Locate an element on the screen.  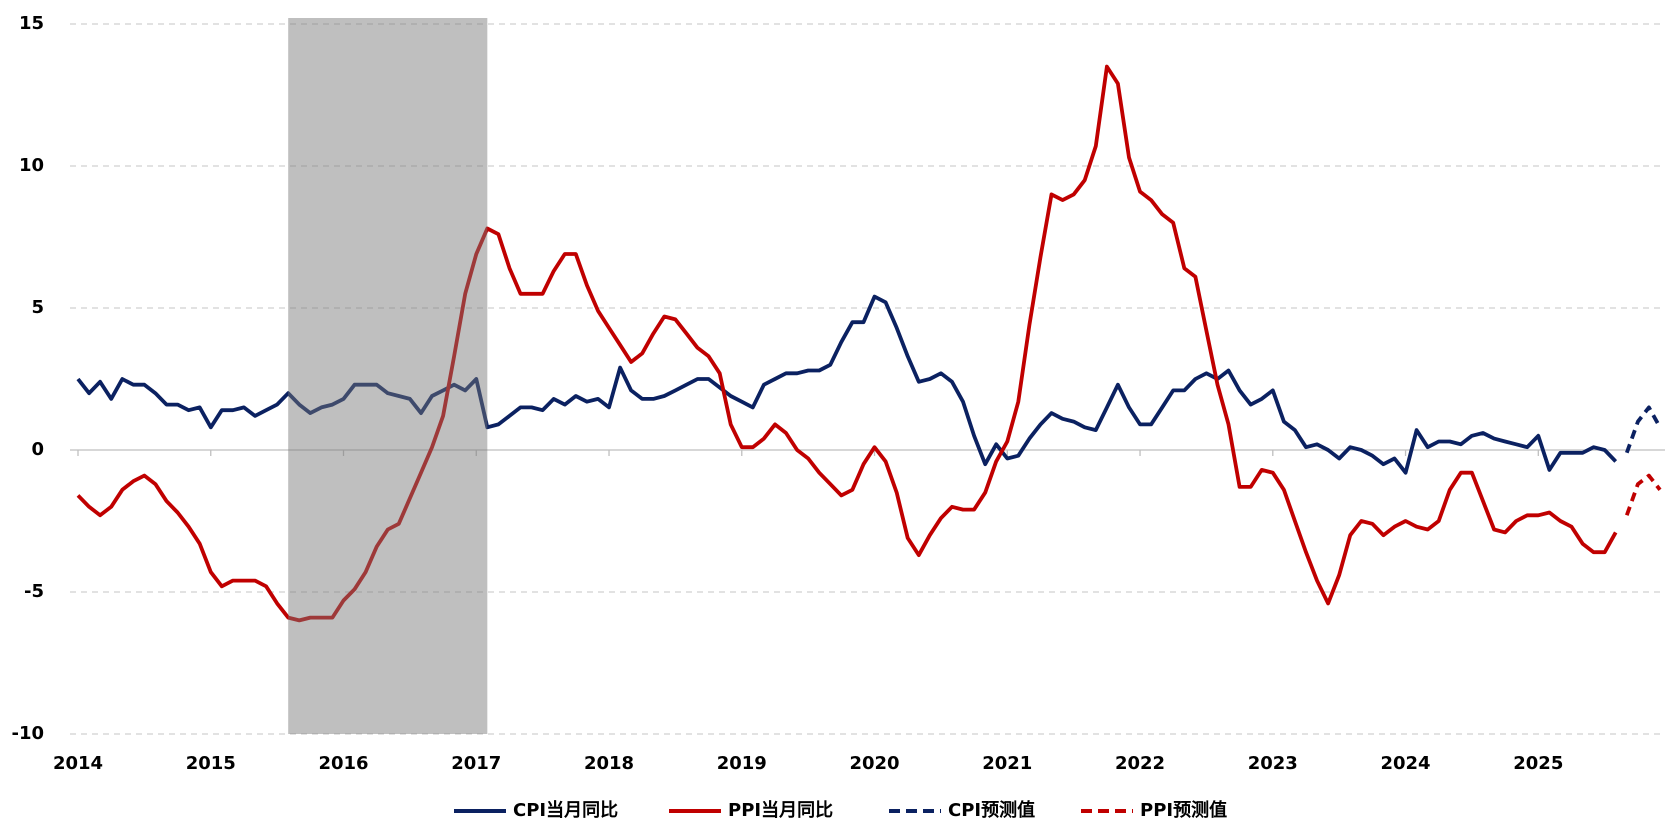
legend-label: PPI预测值 is located at coordinates (1183, 810).